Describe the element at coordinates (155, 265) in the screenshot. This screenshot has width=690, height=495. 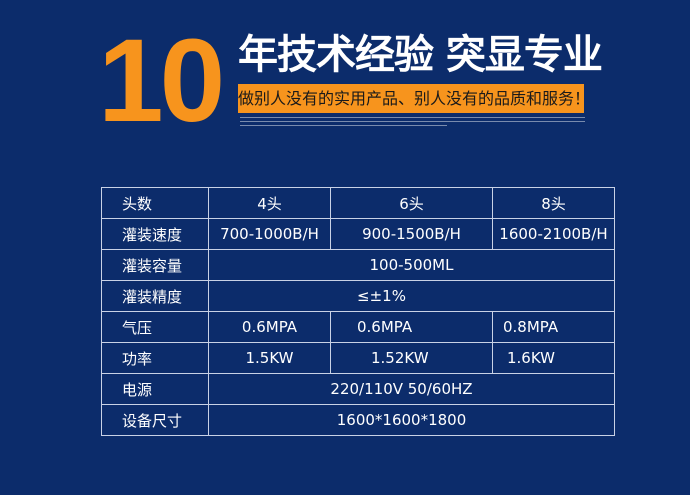
I see `row-label: 灌装容量` at that location.